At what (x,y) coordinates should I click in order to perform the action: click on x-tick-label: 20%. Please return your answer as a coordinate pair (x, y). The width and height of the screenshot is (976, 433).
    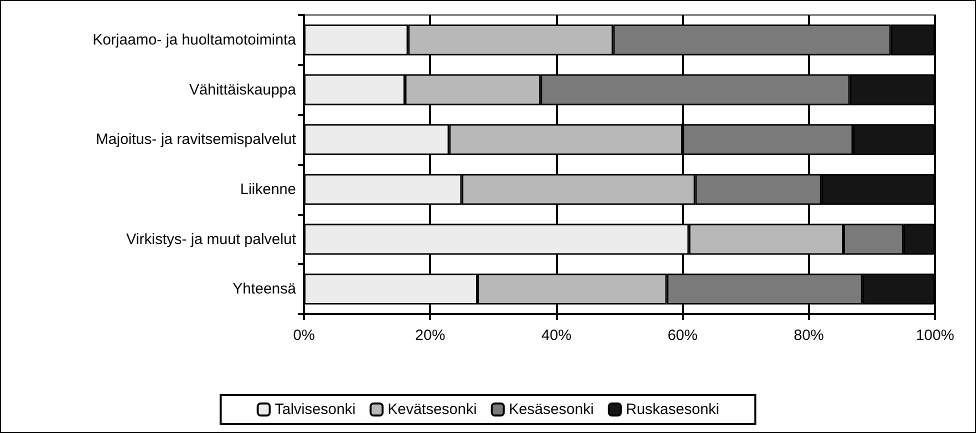
    Looking at the image, I should click on (430, 335).